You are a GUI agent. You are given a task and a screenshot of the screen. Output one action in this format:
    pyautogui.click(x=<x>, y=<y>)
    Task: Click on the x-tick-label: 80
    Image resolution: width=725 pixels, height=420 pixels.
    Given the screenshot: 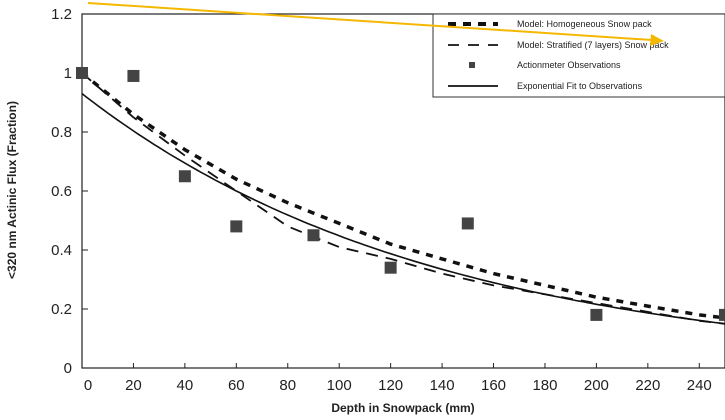 What is the action you would take?
    pyautogui.click(x=287, y=385)
    